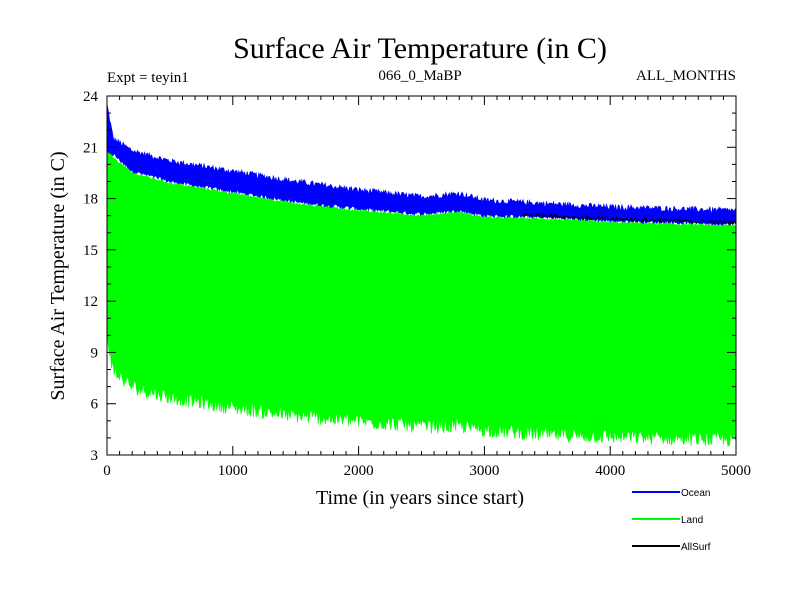 This screenshot has width=800, height=600. Describe the element at coordinates (95, 456) in the screenshot. I see `y-tick-label: 3` at that location.